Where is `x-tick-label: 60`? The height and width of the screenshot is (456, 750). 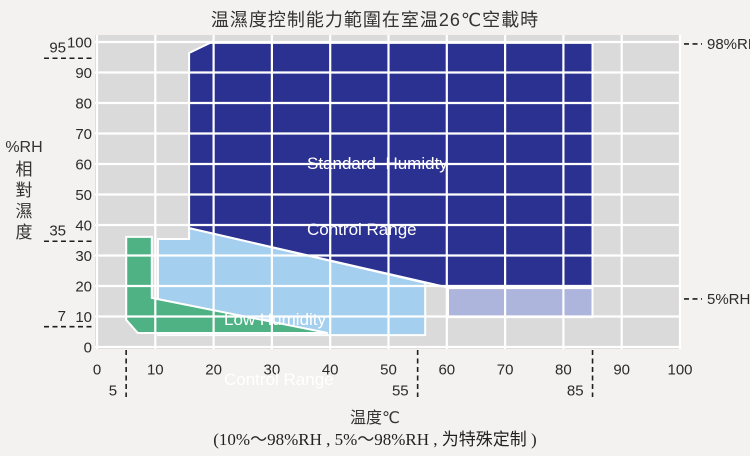
x-tick-label: 60 is located at coordinates (446, 369).